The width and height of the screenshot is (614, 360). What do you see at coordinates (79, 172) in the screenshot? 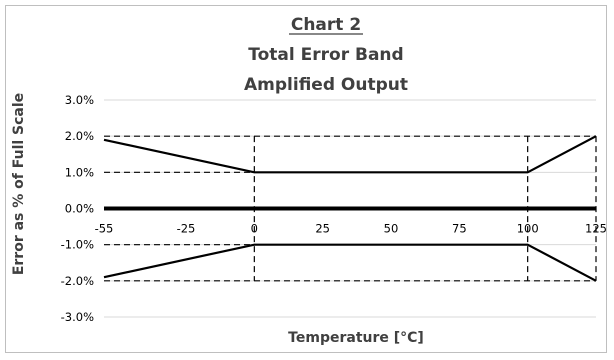
I see `y-tick-label-2: 1.0%` at bounding box center [79, 172].